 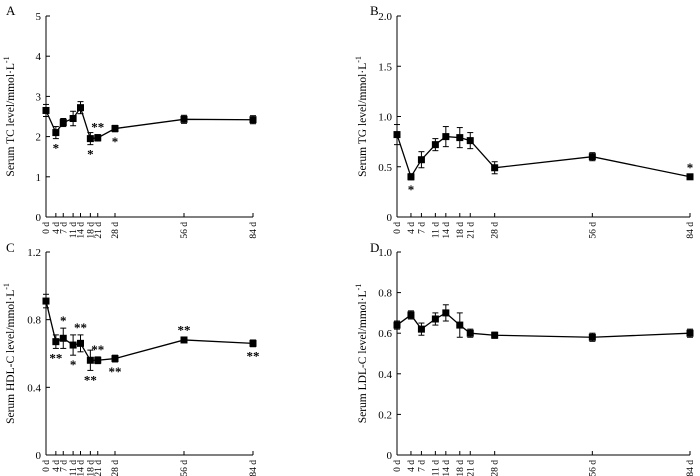 I want to click on y-axis-label: Serum TG level/mmol·L-1, so click(x=361, y=116).